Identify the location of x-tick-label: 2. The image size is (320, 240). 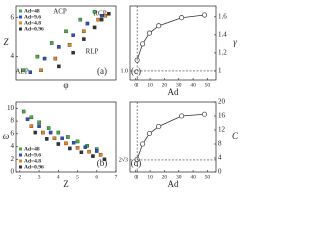
(19, 177).